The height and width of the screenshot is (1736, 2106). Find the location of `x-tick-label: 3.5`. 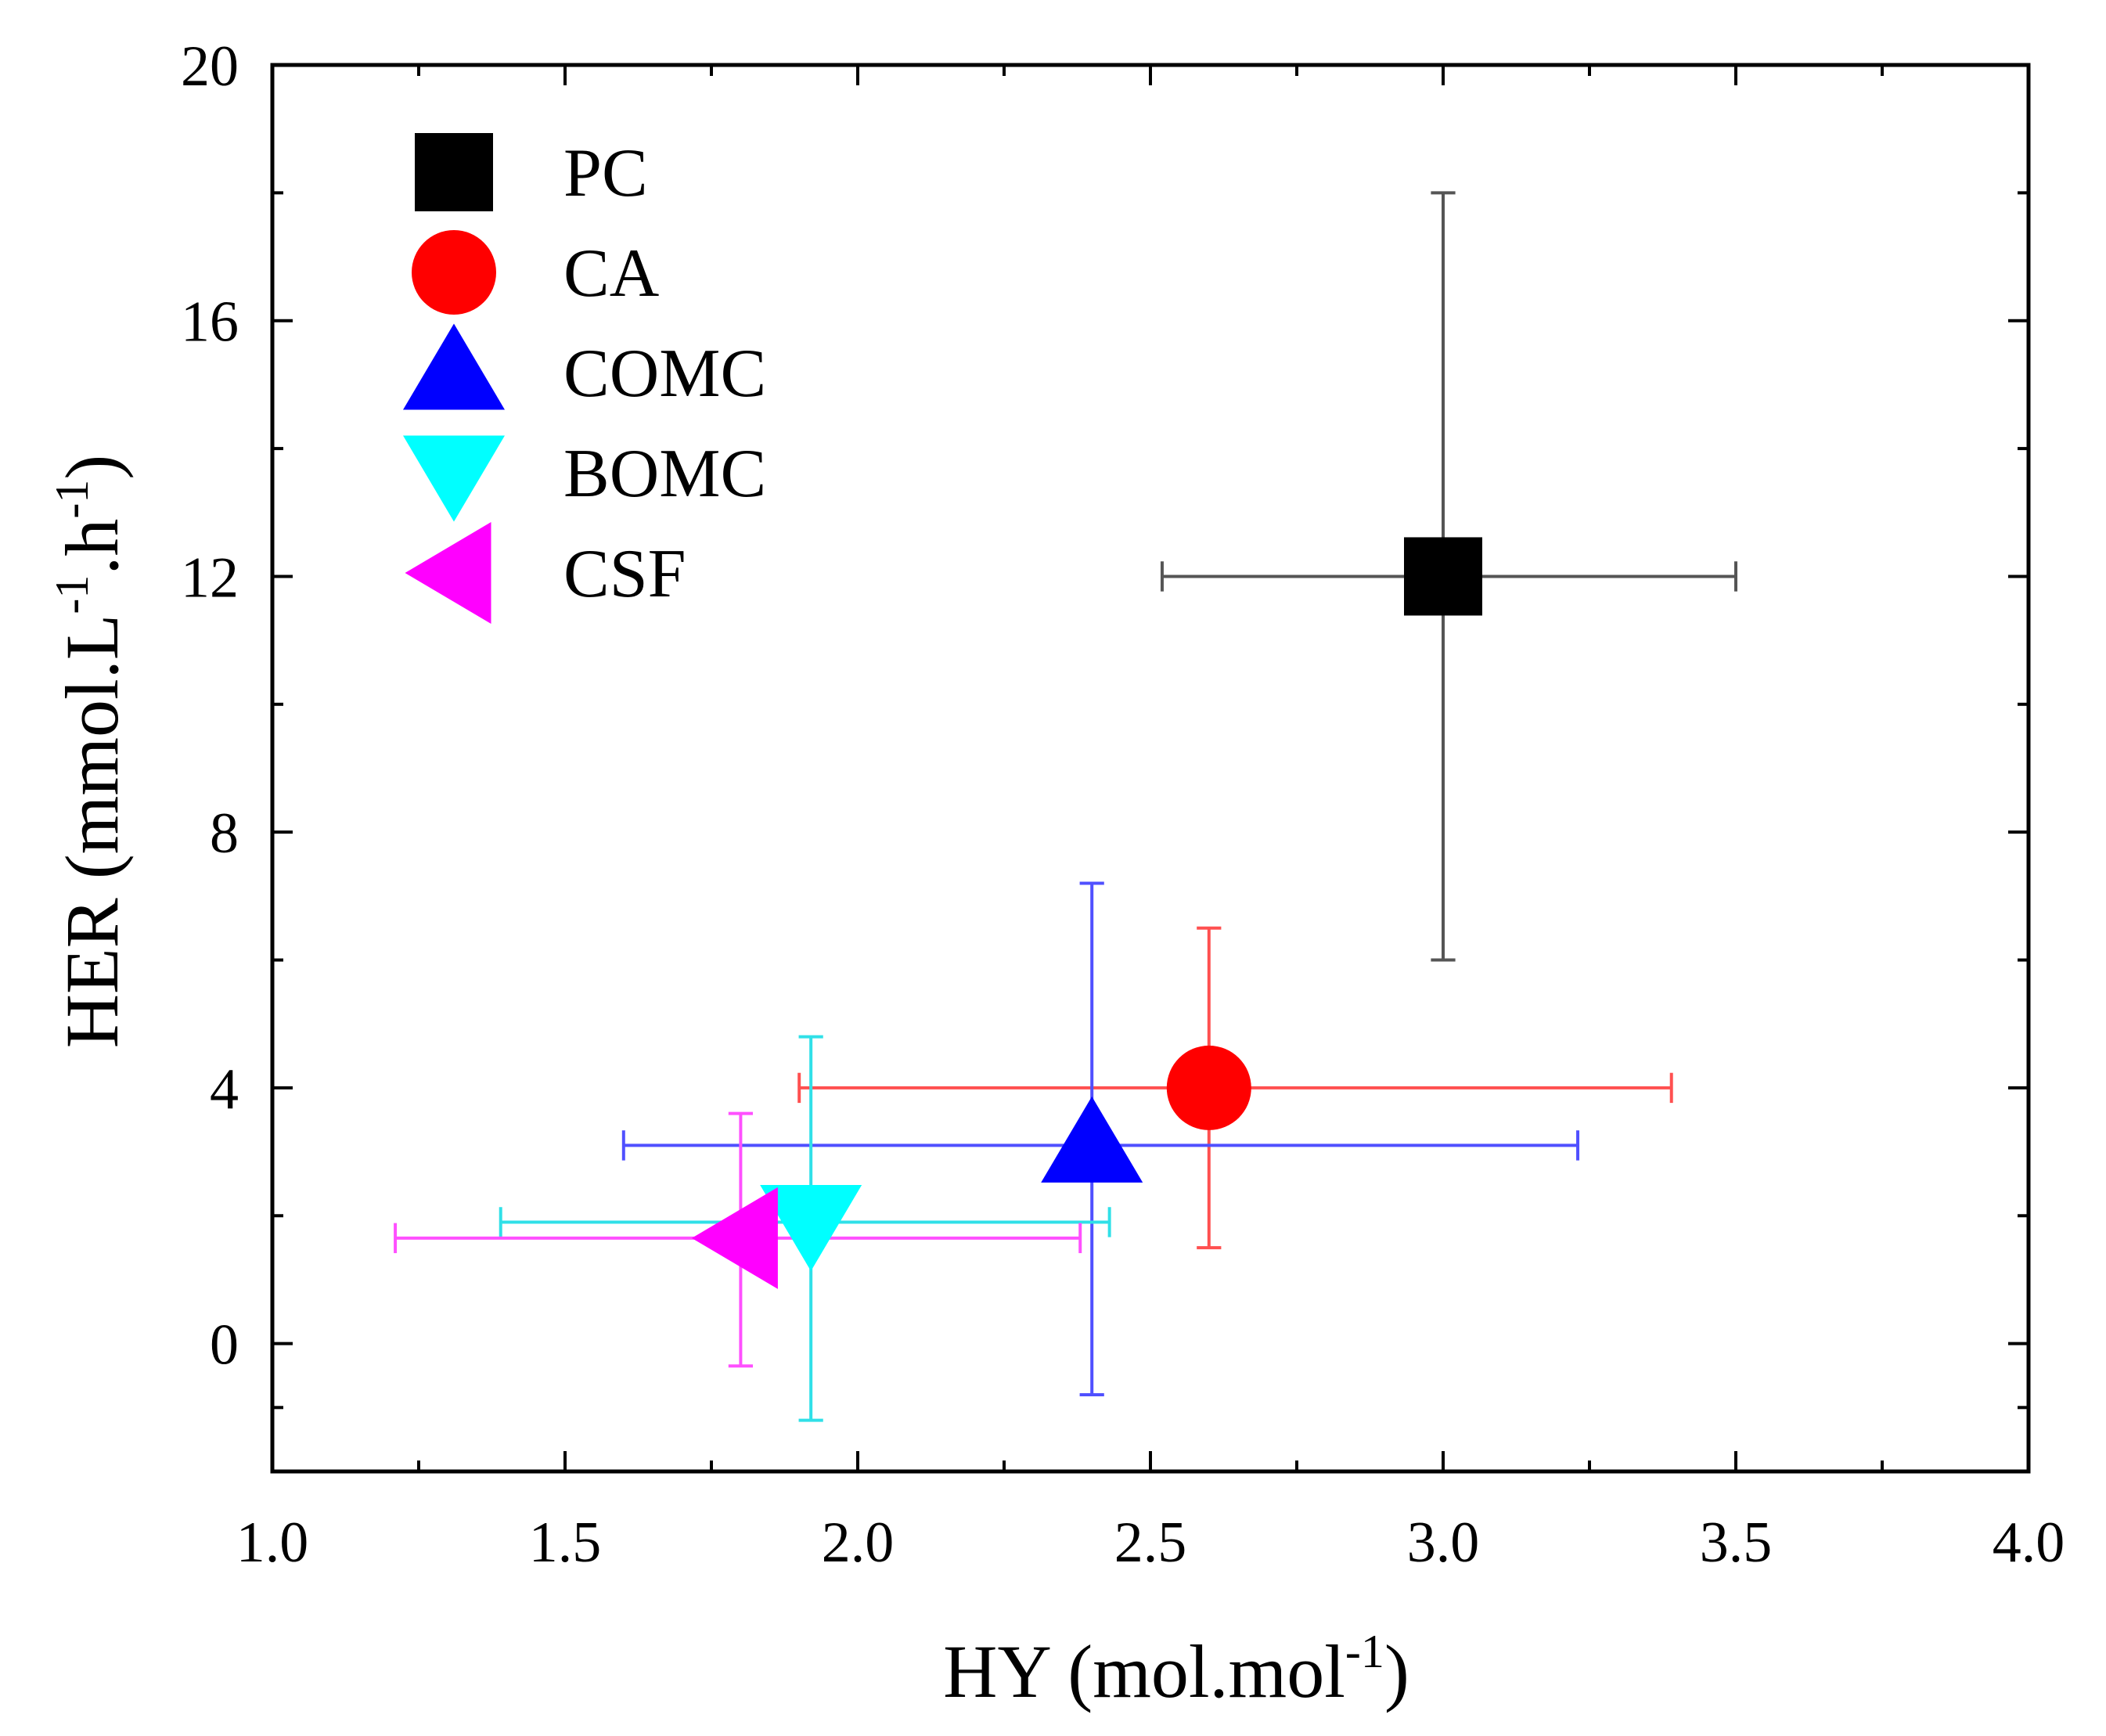

x-tick-label: 3.5 is located at coordinates (1736, 1543).